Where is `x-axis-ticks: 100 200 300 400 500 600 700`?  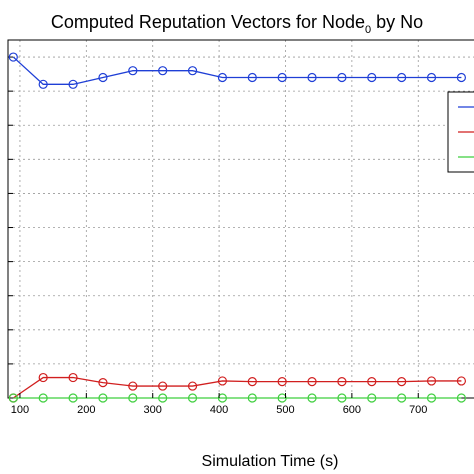
x-axis-ticks: 100 200 300 400 500 600 700 is located at coordinates (219, 404).